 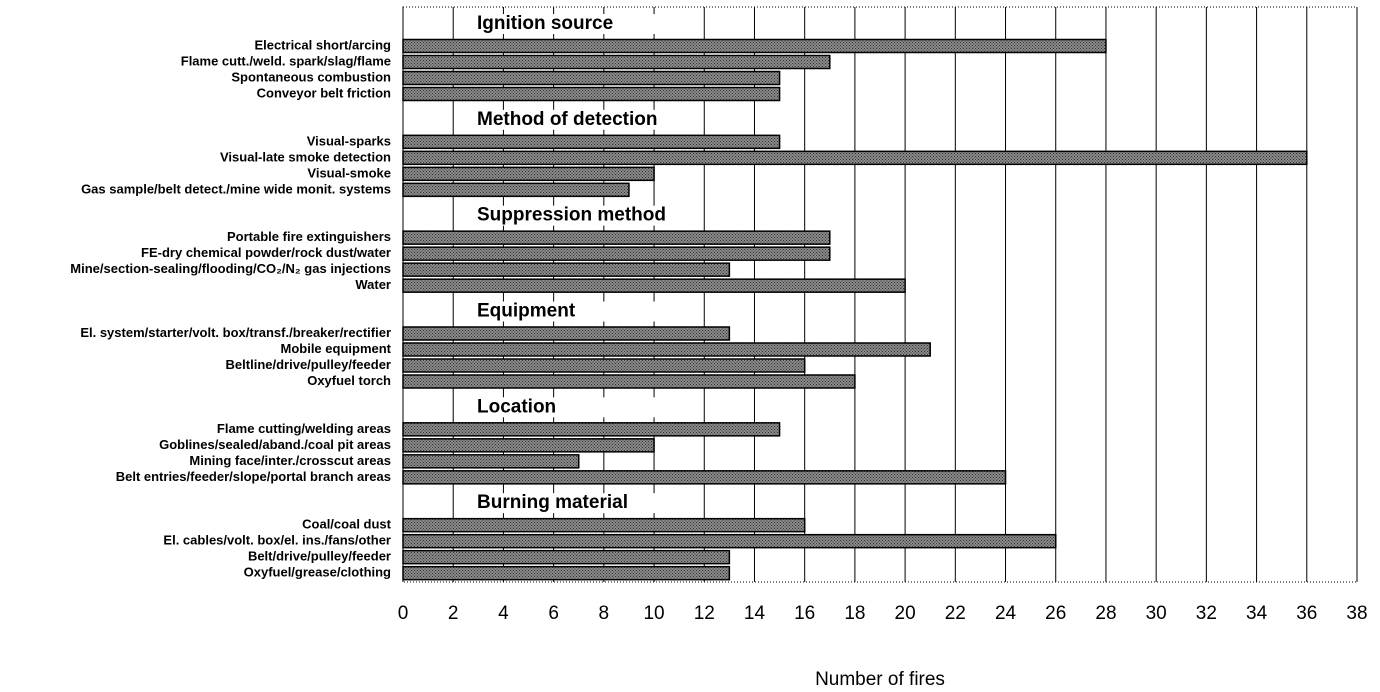 I want to click on x-tick-label: 28, so click(x=1105, y=613).